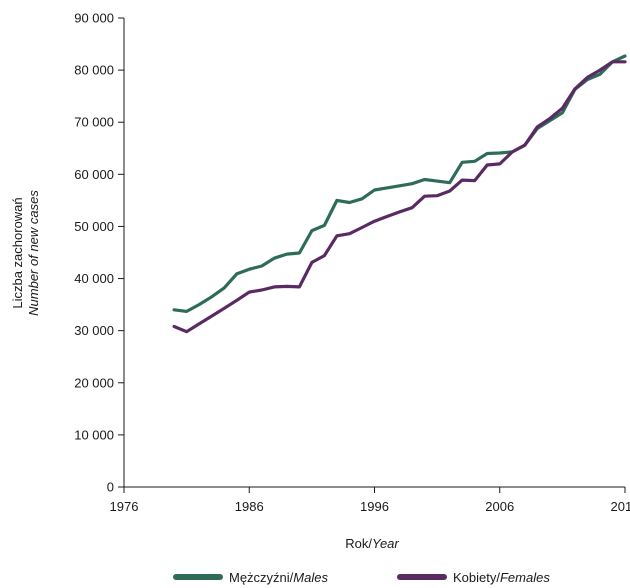 This screenshot has height=588, width=630. What do you see at coordinates (249, 506) in the screenshot?
I see `x-tick-label: 1986` at bounding box center [249, 506].